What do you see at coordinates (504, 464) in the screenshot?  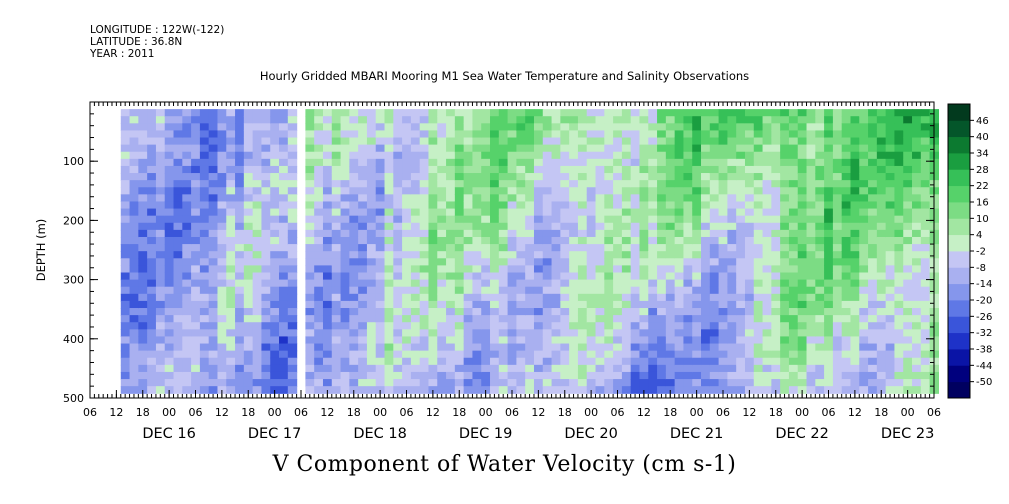 I see `colorbar-caption: V Component of Water Velocity (cm s-1)` at bounding box center [504, 464].